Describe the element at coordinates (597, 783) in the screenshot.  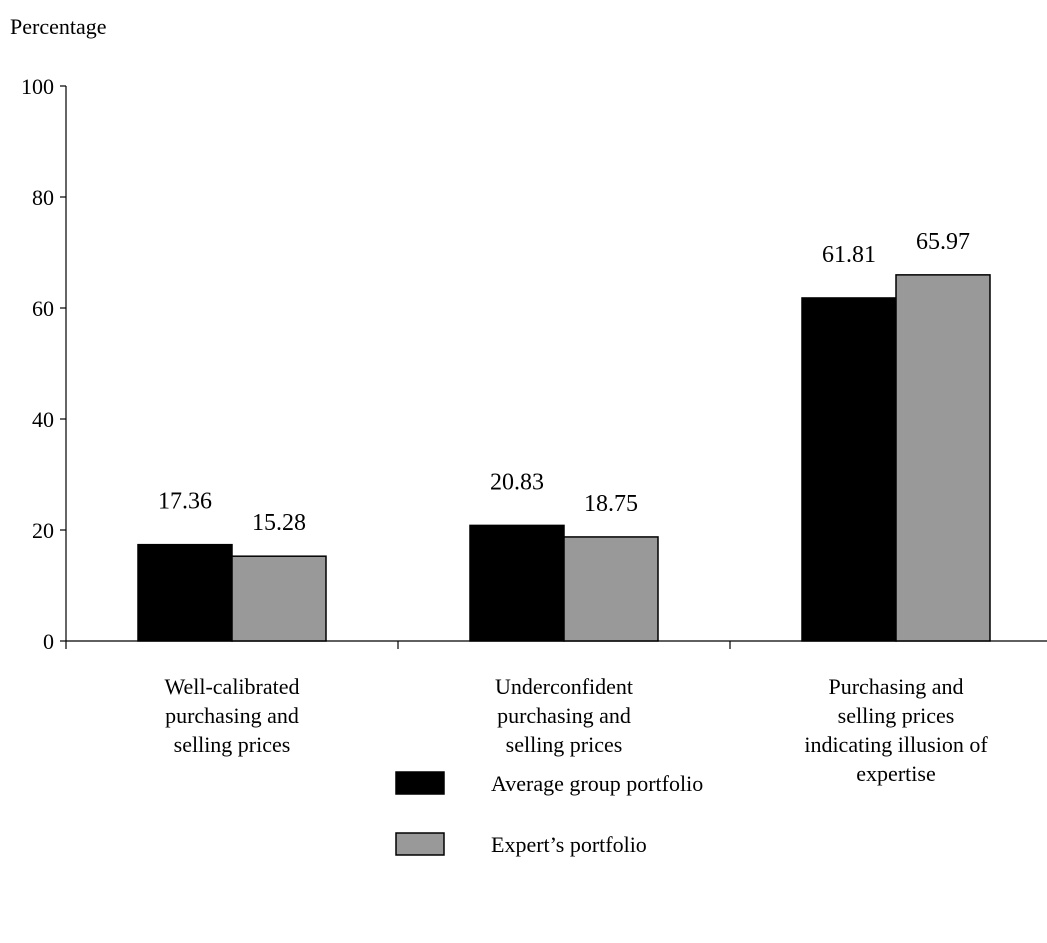
I see `legend-label: Average group portfolio` at that location.